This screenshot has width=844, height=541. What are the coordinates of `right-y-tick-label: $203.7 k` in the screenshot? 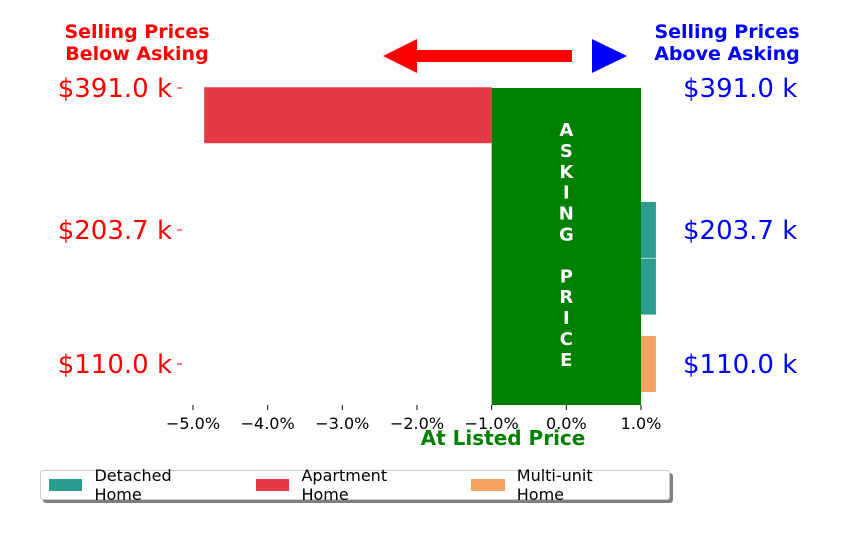 It's located at (740, 231).